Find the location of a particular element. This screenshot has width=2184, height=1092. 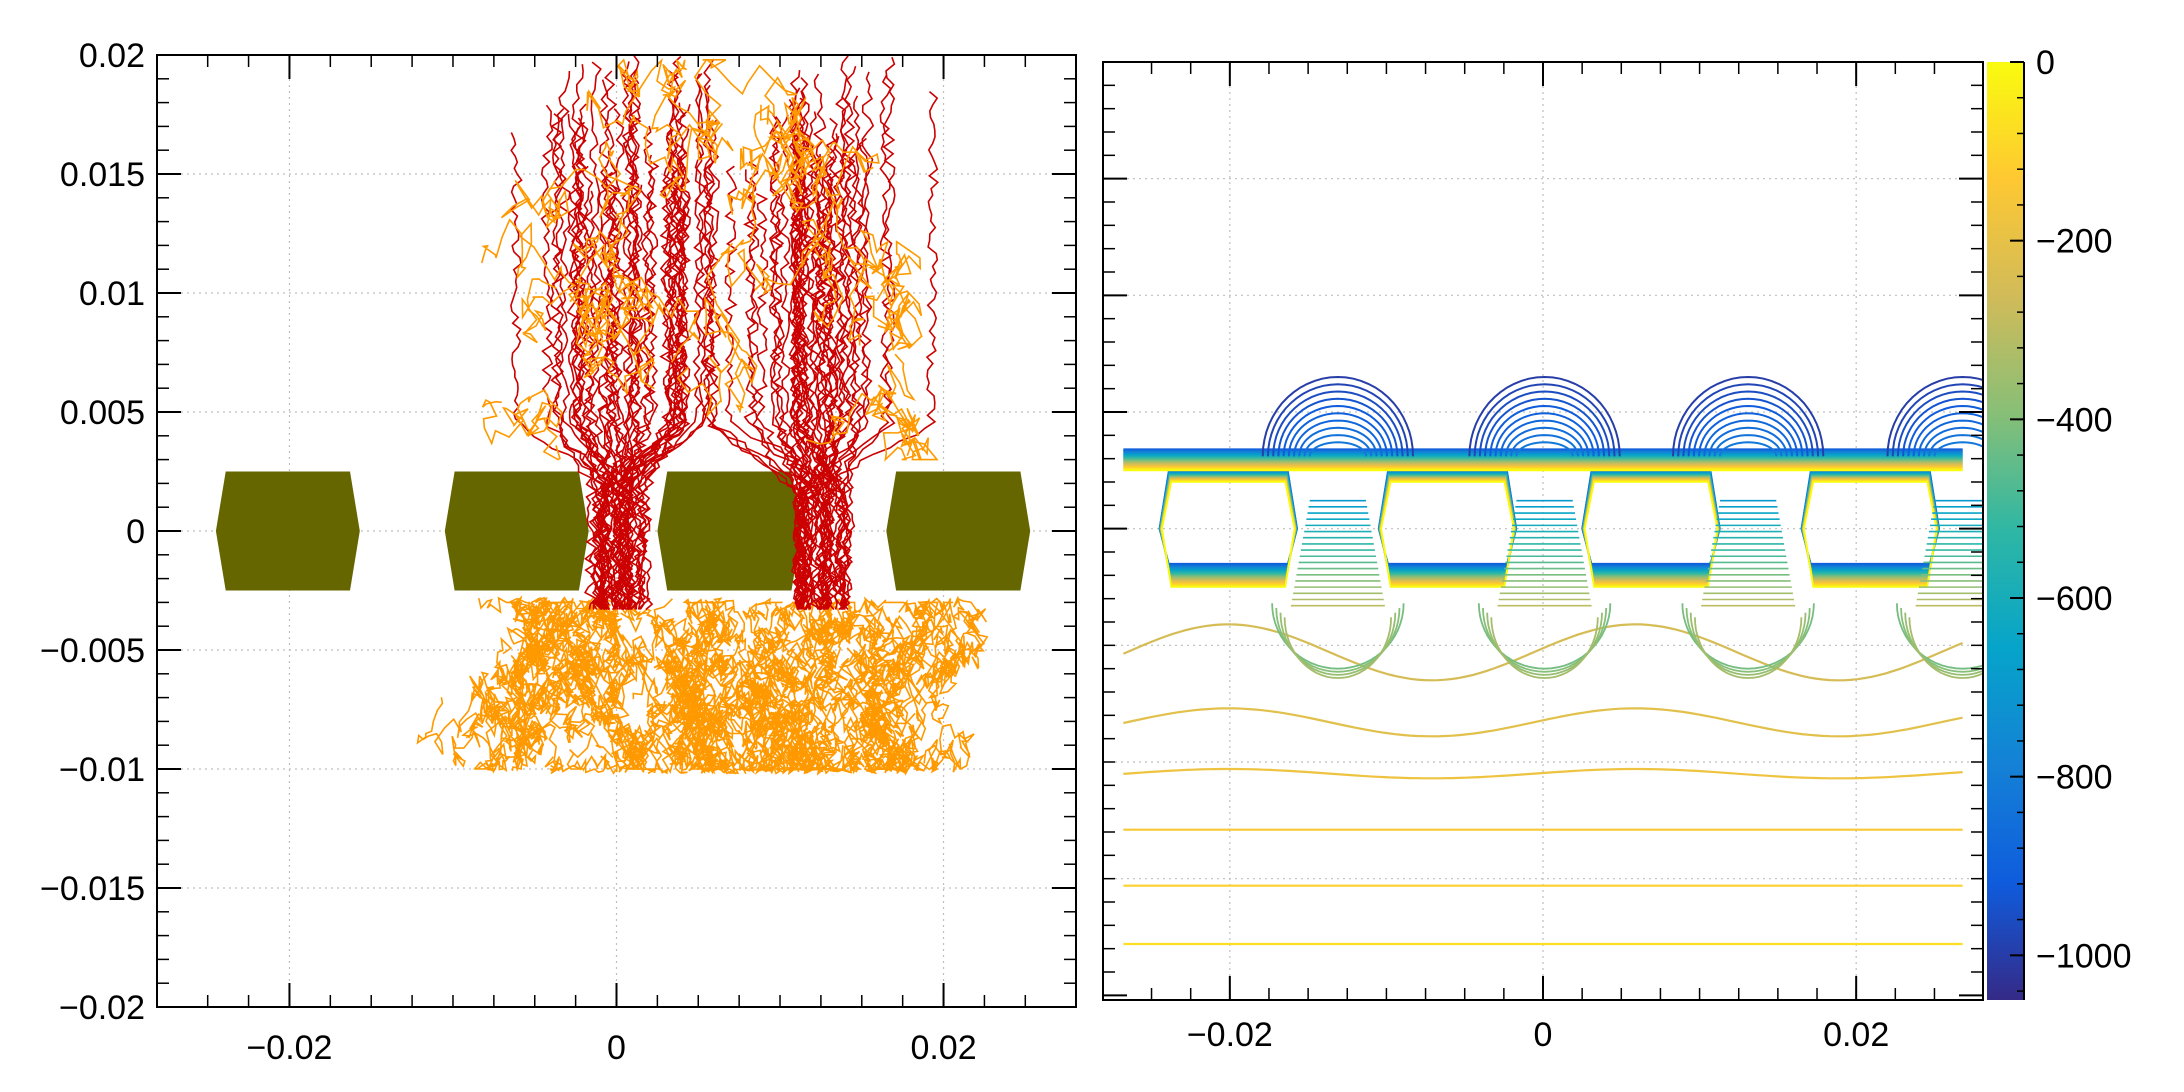

y-tick-label: 0.015 is located at coordinates (102, 175).